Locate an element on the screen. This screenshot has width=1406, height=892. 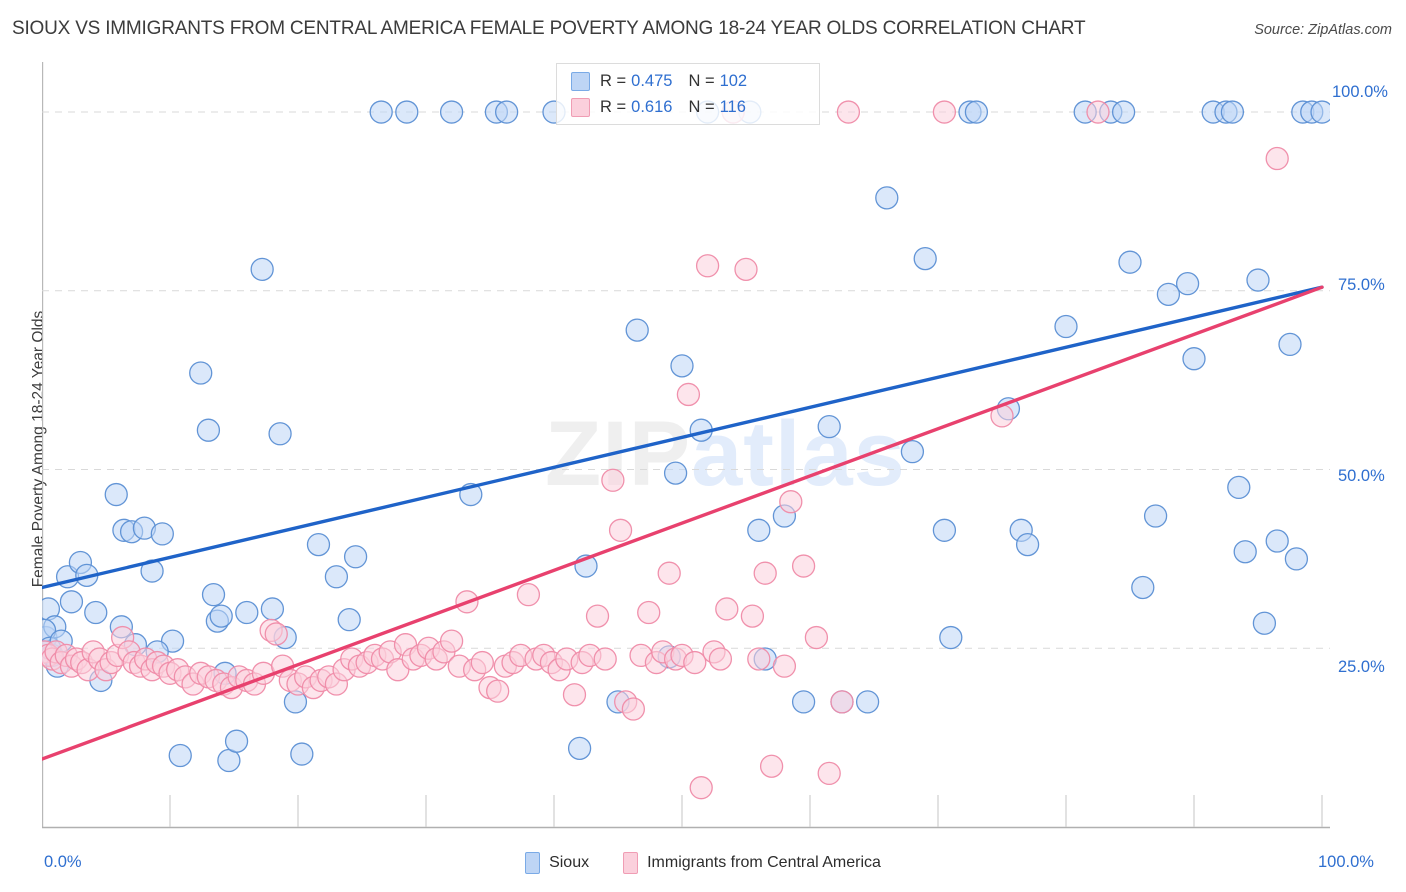
legend-color-immigrants is located at coordinates (631, 863).